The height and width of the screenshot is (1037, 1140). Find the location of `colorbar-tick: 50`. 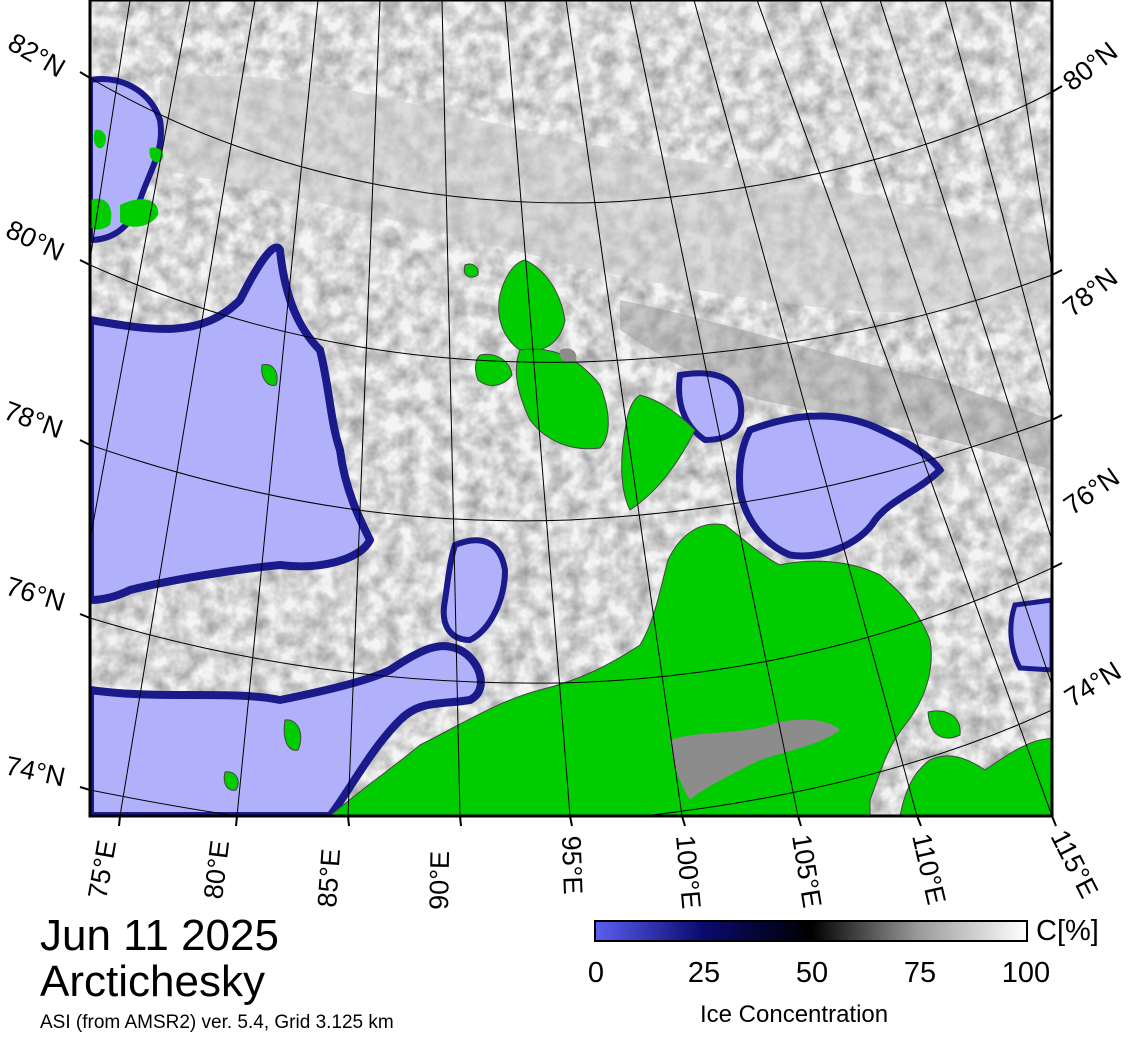

colorbar-tick: 50 is located at coordinates (812, 973).